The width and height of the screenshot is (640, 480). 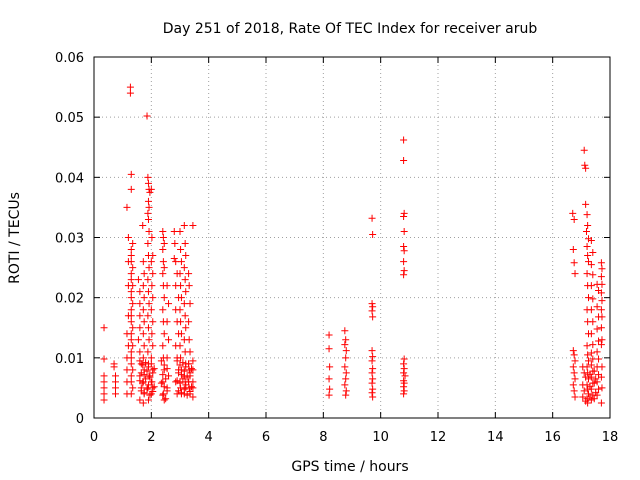 I want to click on x-tick-label: 0, so click(x=94, y=437).